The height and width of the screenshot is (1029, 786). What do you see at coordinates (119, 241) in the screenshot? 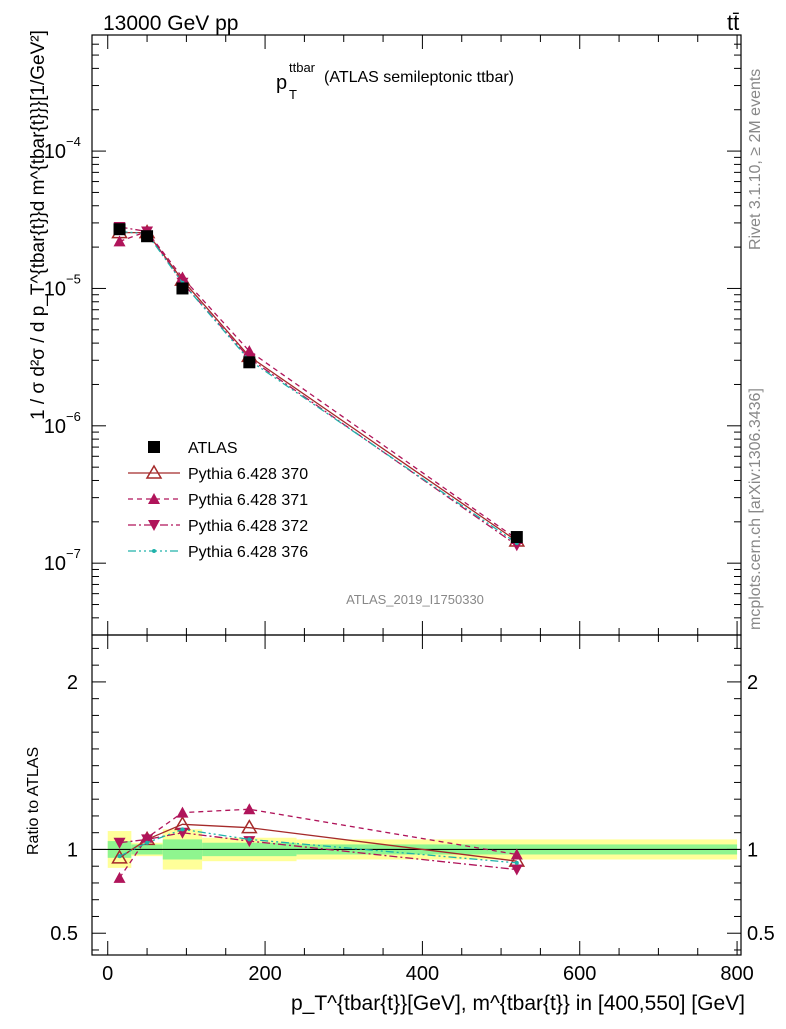
I see `series-2-point` at bounding box center [119, 241].